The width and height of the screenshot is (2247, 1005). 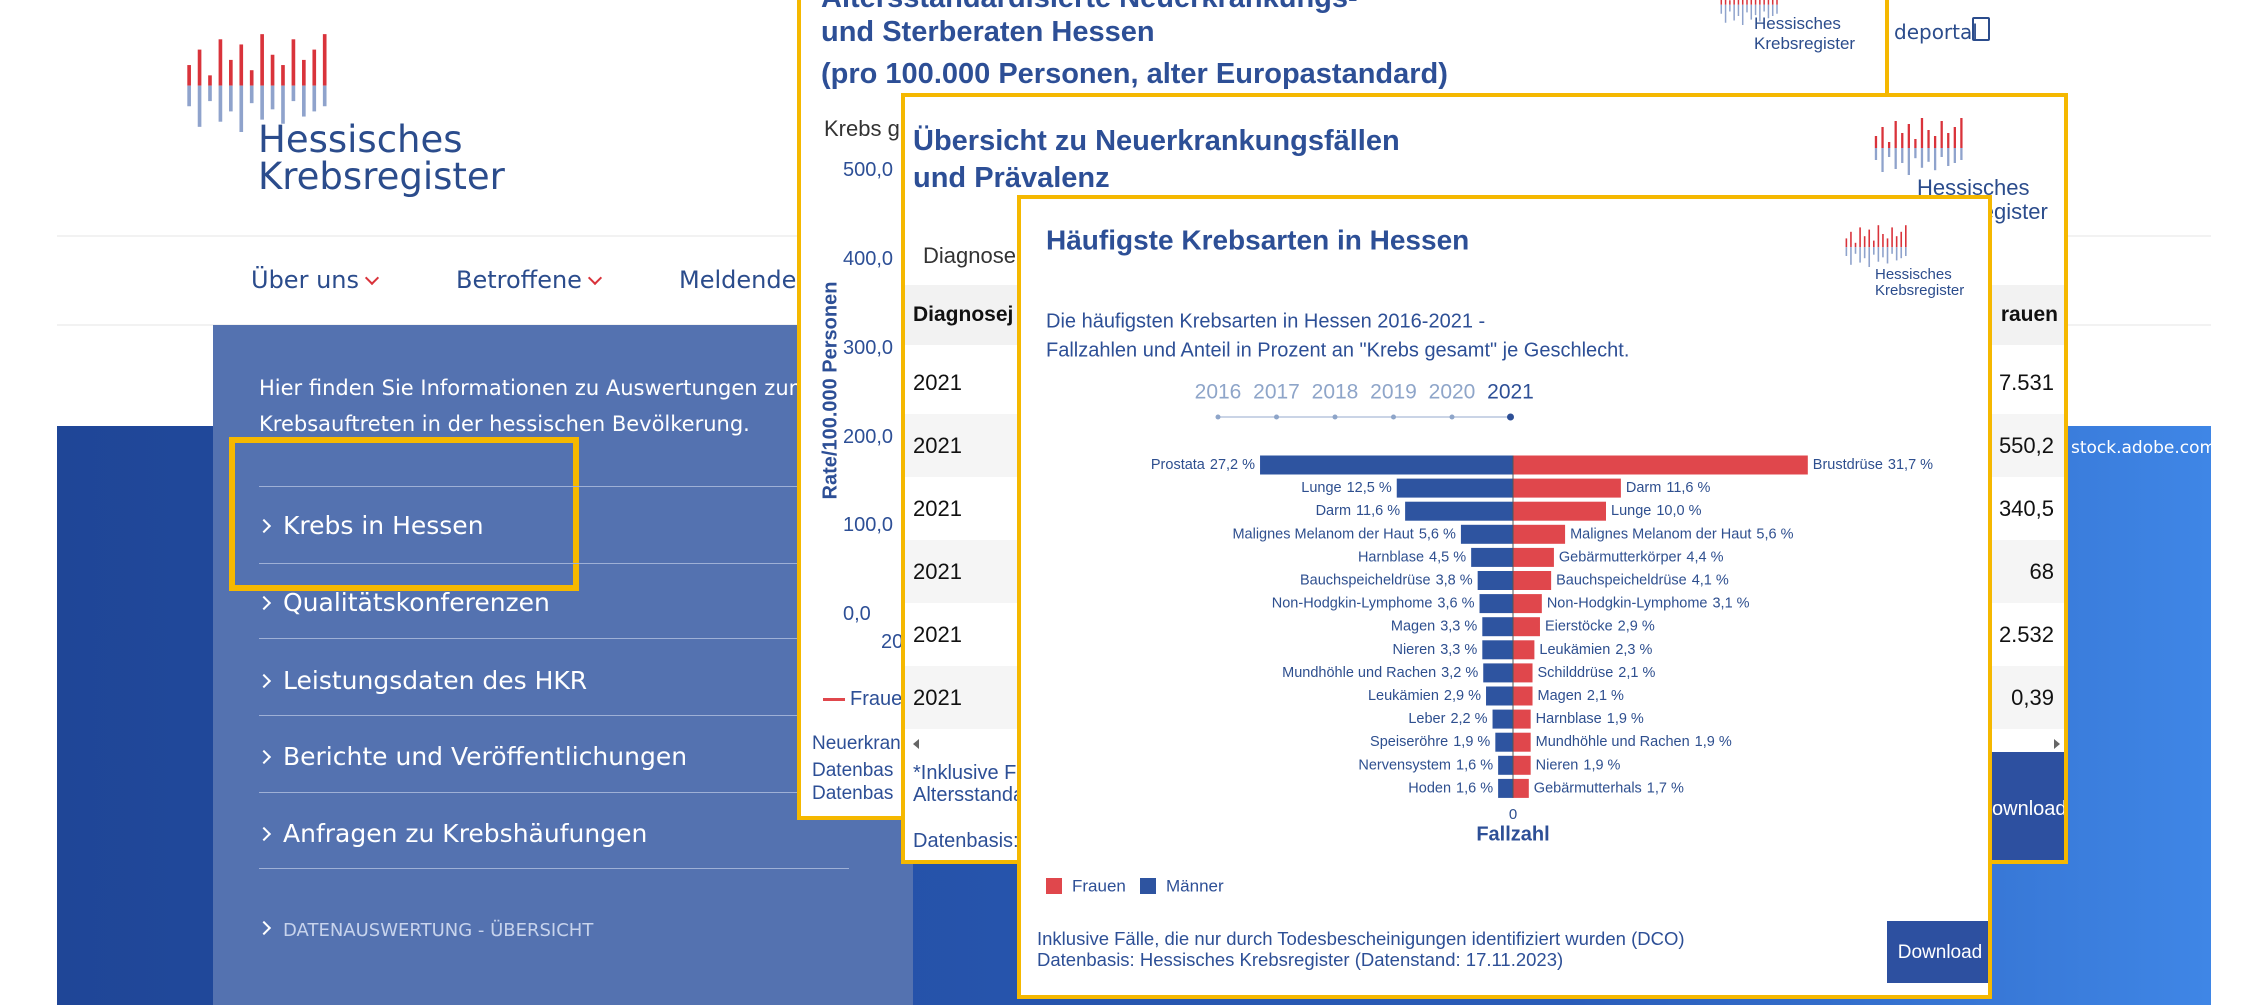 I want to click on nav-item: Betroffene, so click(x=529, y=280).